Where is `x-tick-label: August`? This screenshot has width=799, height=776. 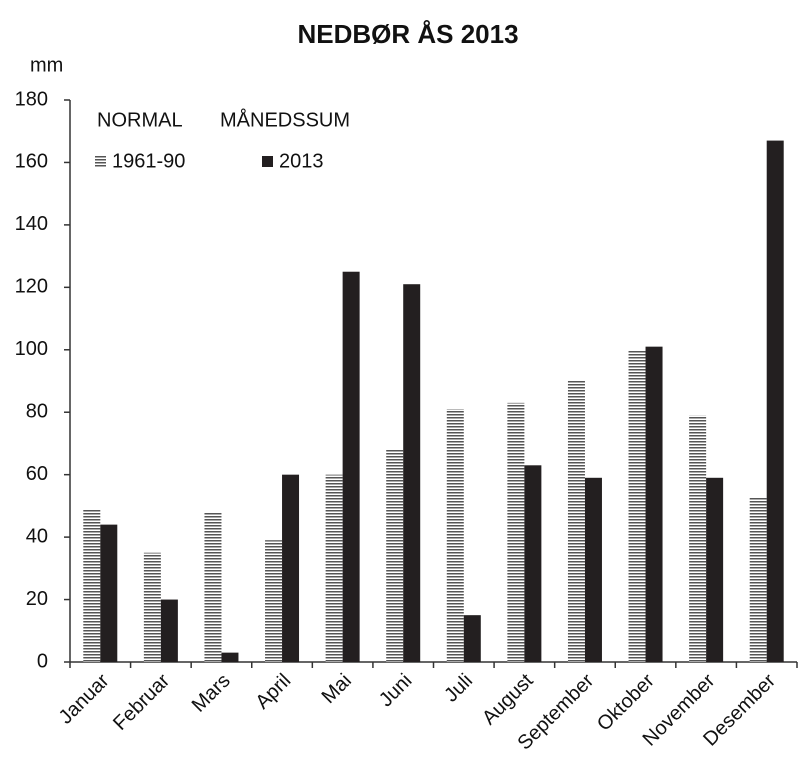
x-tick-label: August is located at coordinates (508, 699).